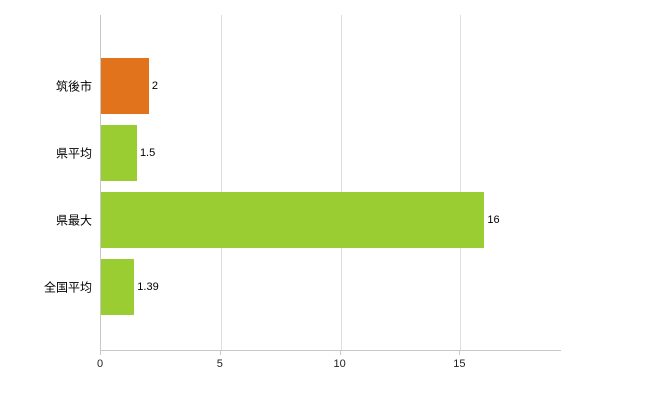 The height and width of the screenshot is (400, 650). What do you see at coordinates (147, 153) in the screenshot?
I see `bar-value-label: 1.5` at bounding box center [147, 153].